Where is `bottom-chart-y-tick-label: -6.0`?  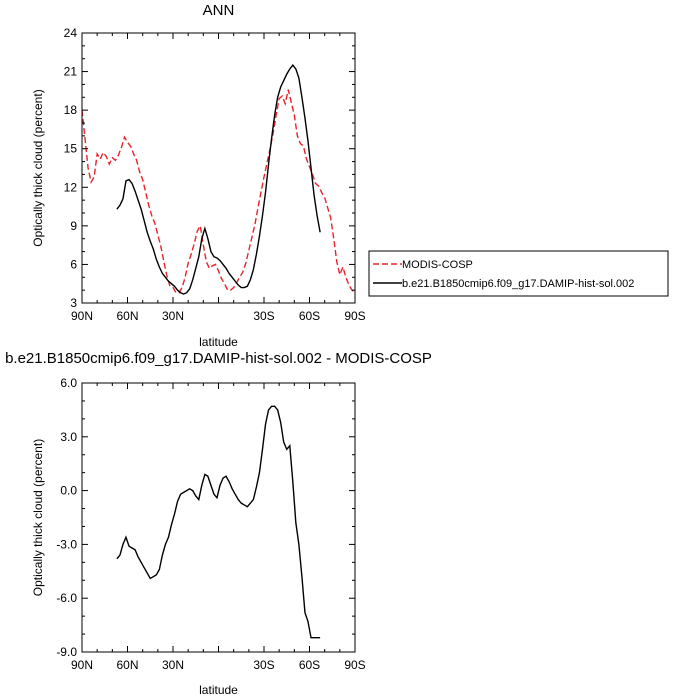
bottom-chart-y-tick-label: -6.0 is located at coordinates (66, 598).